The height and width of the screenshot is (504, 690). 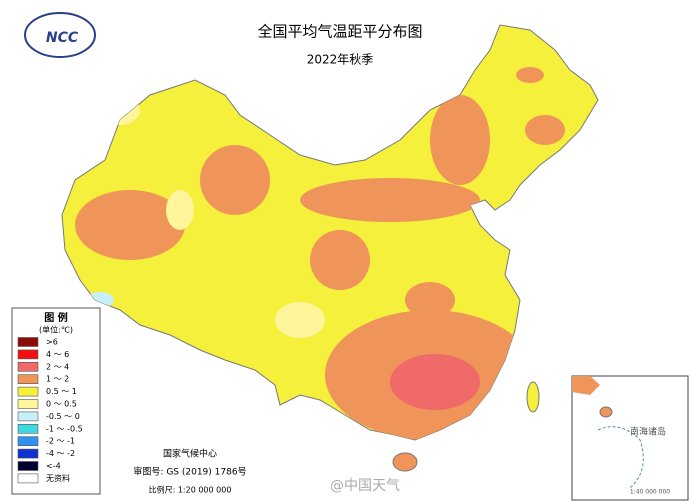 I want to click on legend-label: -1 ～ -0.5, so click(x=64, y=428).